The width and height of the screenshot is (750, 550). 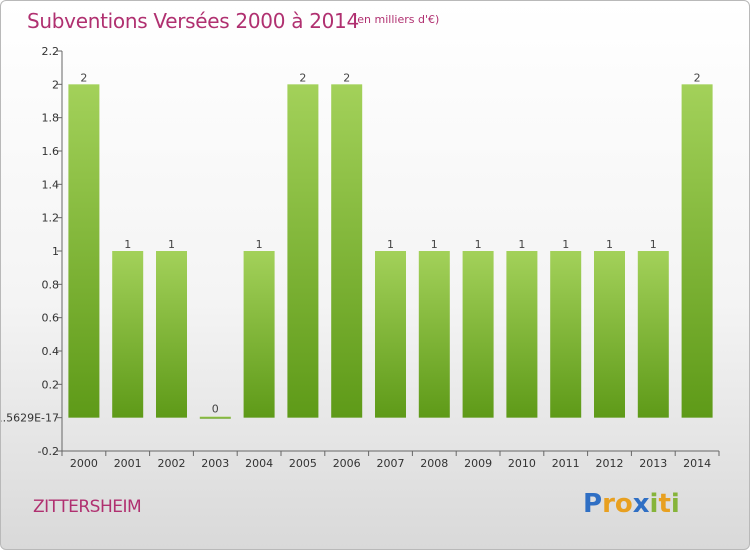 What do you see at coordinates (51, 318) in the screenshot?
I see `y-tick-label: 0.6` at bounding box center [51, 318].